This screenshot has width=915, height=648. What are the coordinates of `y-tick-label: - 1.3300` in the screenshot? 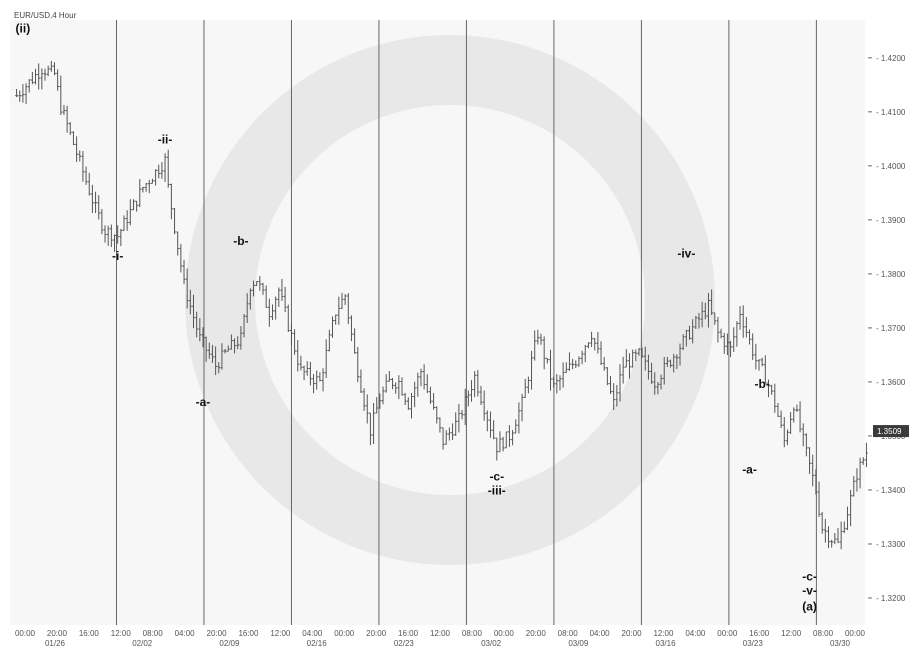 It's located at (891, 544).